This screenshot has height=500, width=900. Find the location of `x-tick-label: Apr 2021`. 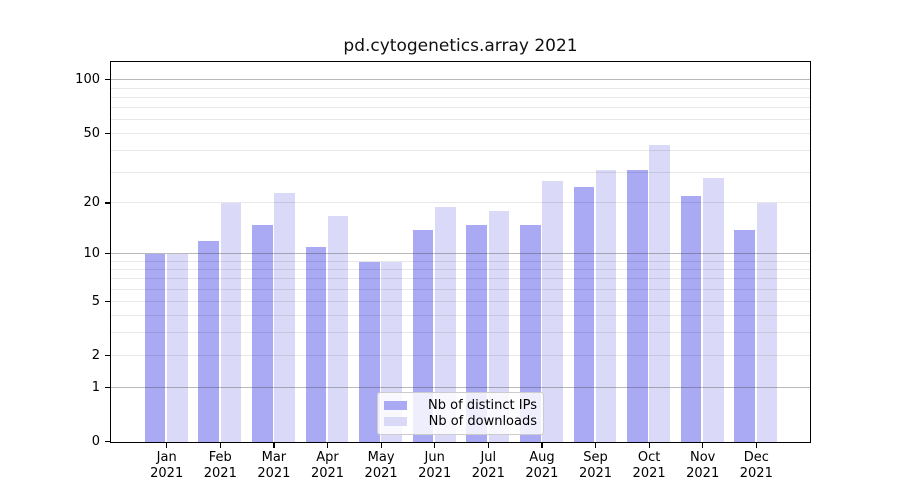

x-tick-label: Apr 2021 is located at coordinates (328, 466).